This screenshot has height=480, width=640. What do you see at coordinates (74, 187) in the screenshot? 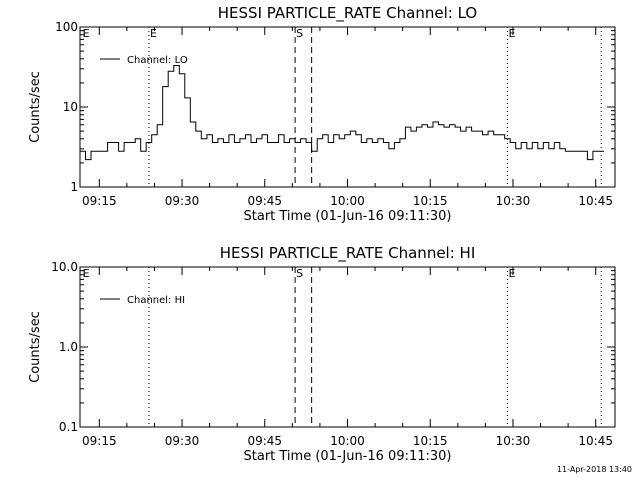
I see `y-tick-label: 1` at bounding box center [74, 187].